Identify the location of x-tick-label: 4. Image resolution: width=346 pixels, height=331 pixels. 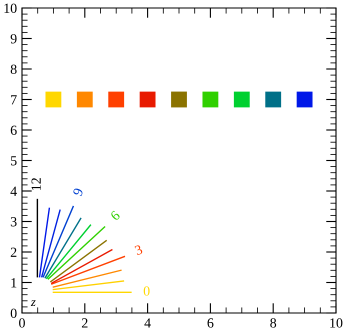
(147, 323).